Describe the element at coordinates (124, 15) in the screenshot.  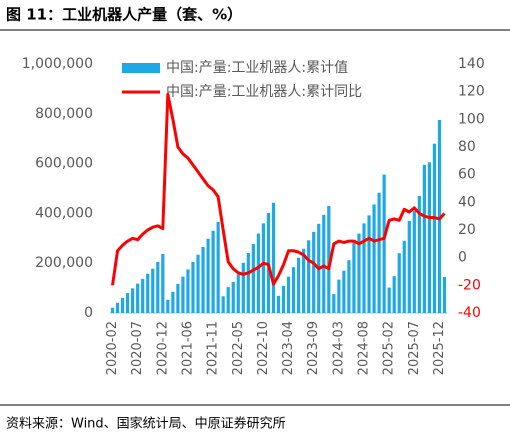
I see `chart-title: 图 11：工业机器人产量（套、%）` at that location.